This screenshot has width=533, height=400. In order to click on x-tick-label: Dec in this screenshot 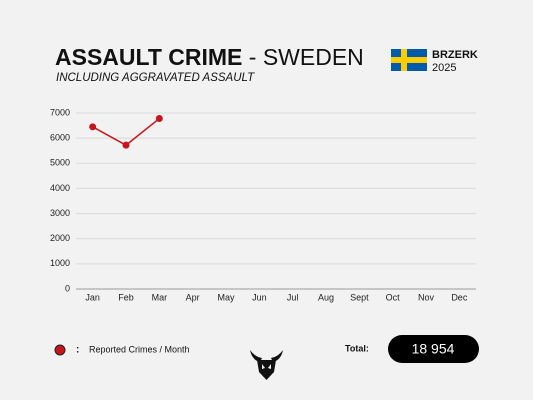, I will do `click(459, 297)`.